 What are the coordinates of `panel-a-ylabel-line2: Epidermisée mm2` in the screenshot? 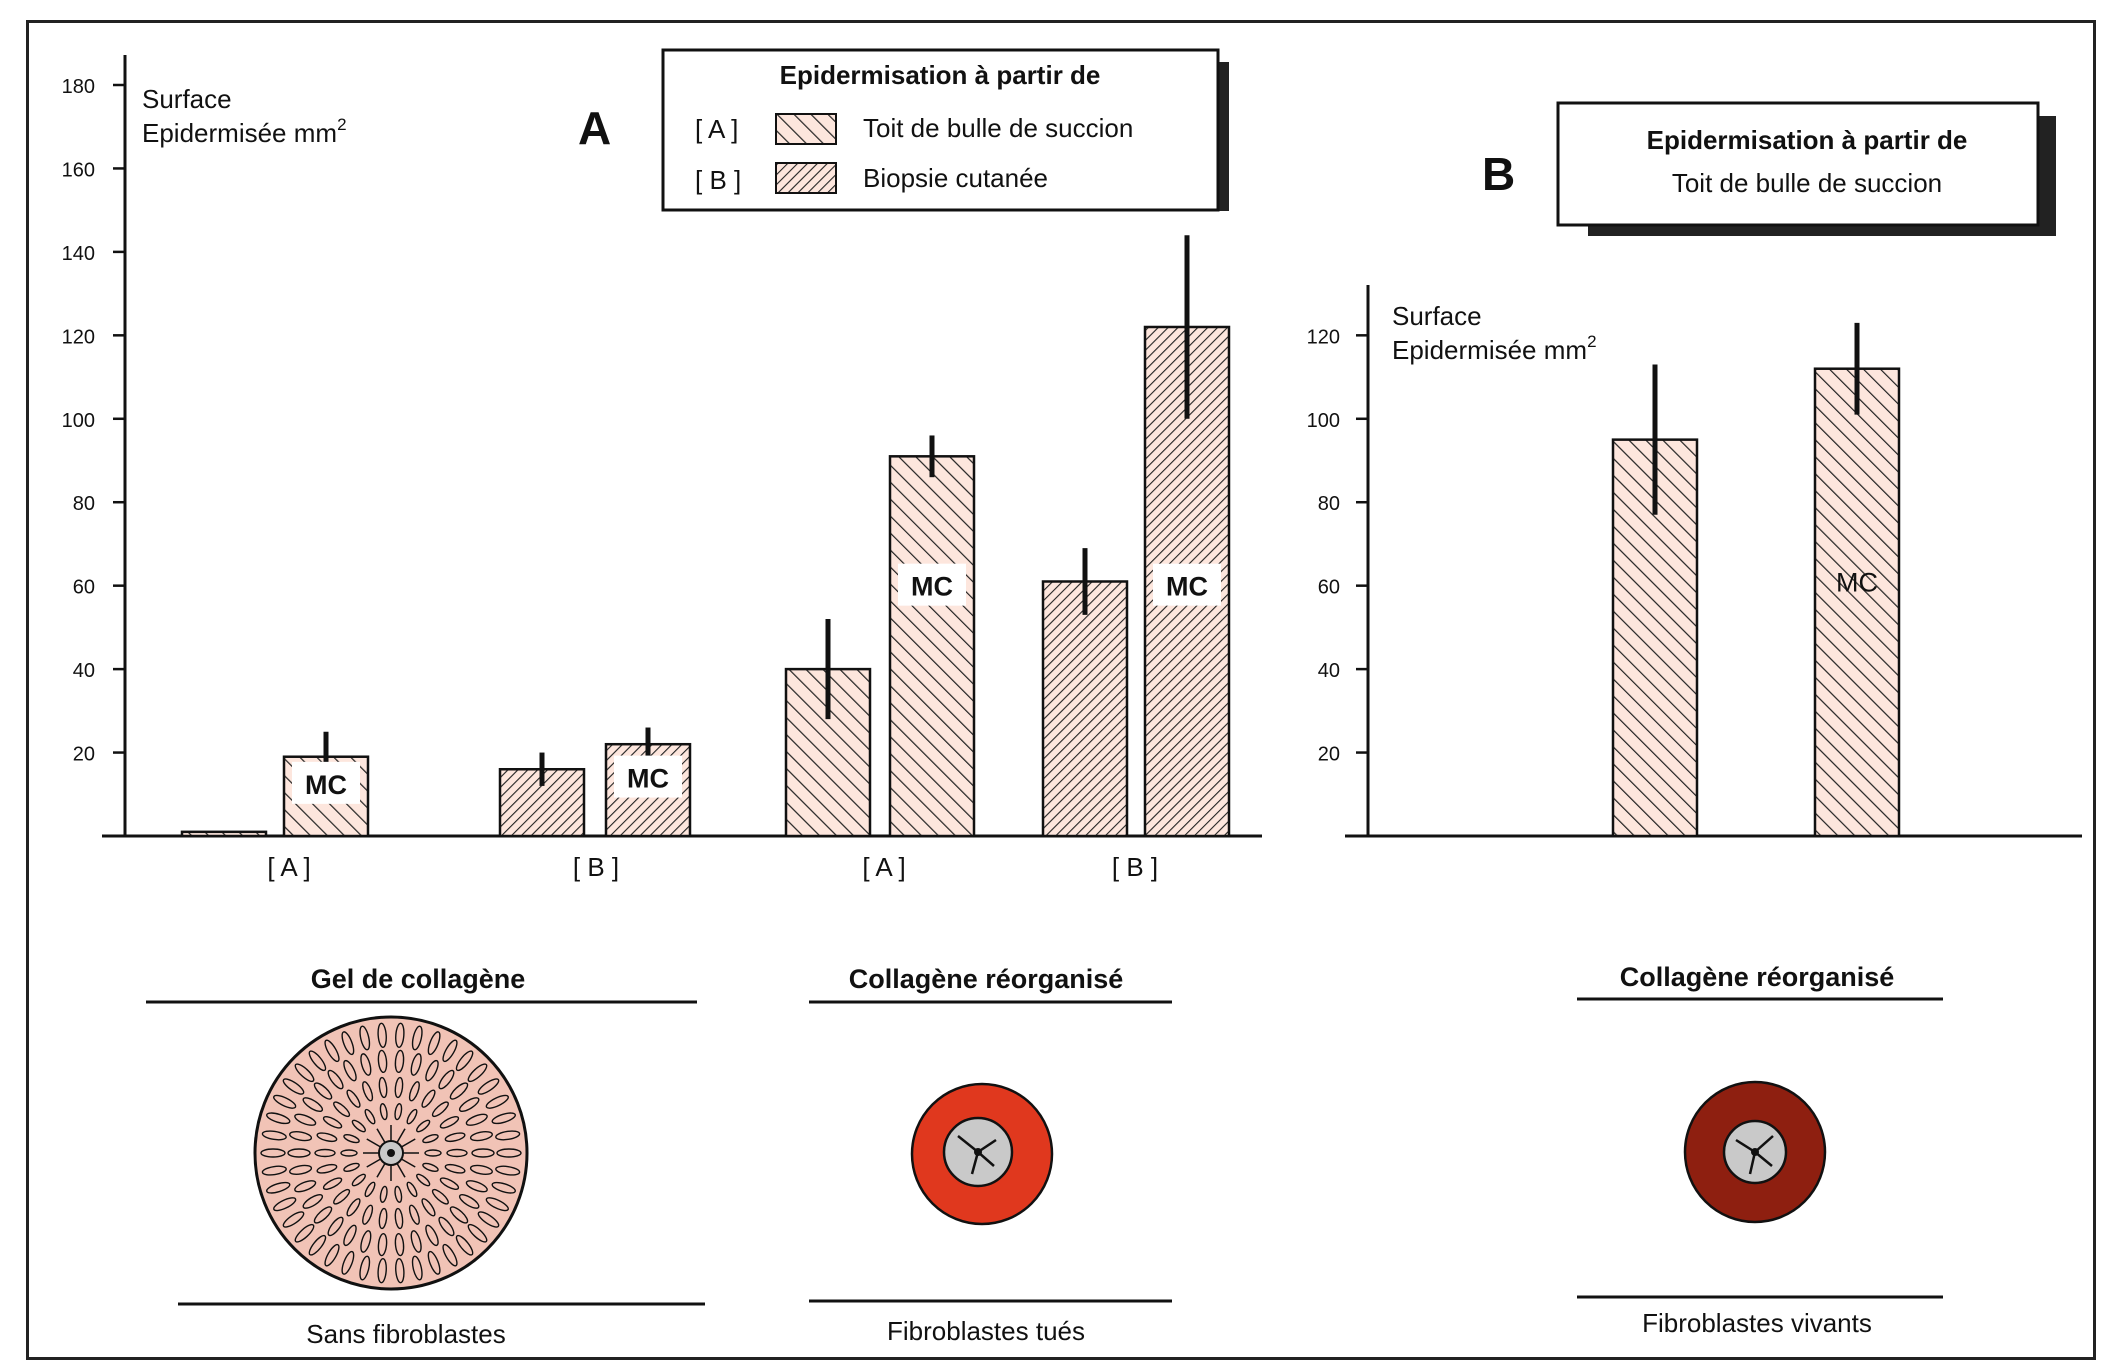 It's located at (244, 131).